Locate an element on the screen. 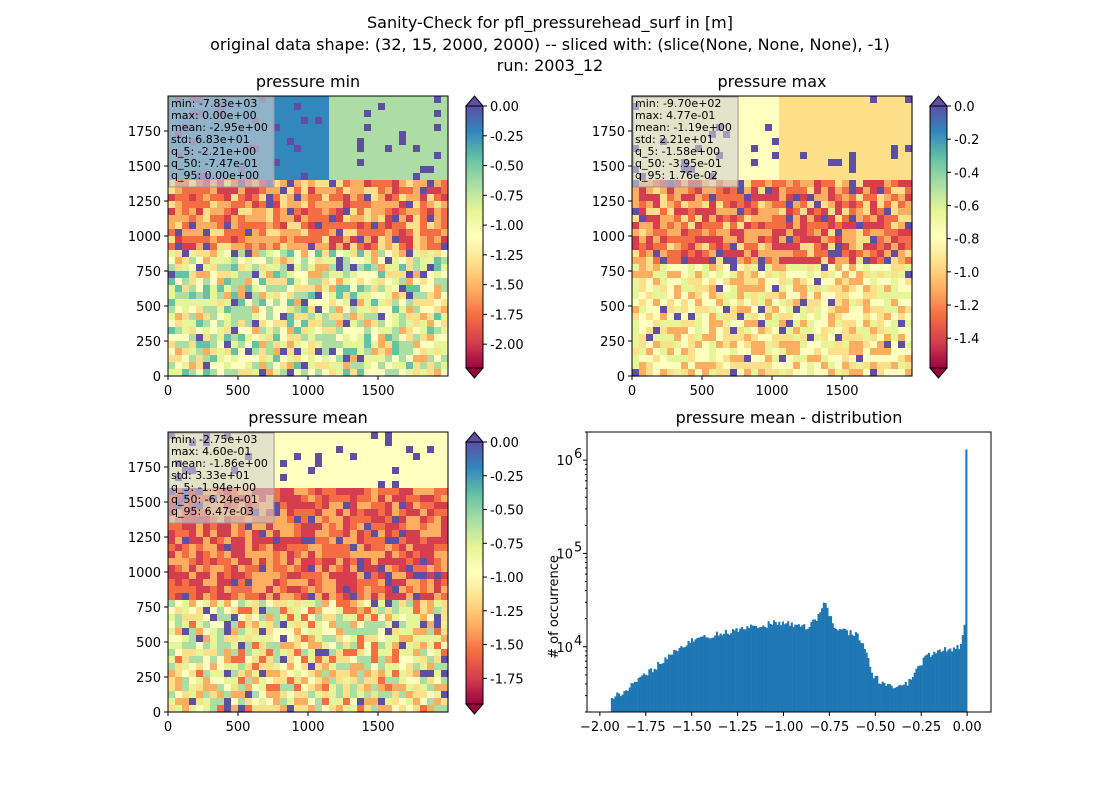 This screenshot has height=800, width=1100. stat-line: max: 0.00e+00 is located at coordinates (214, 115).